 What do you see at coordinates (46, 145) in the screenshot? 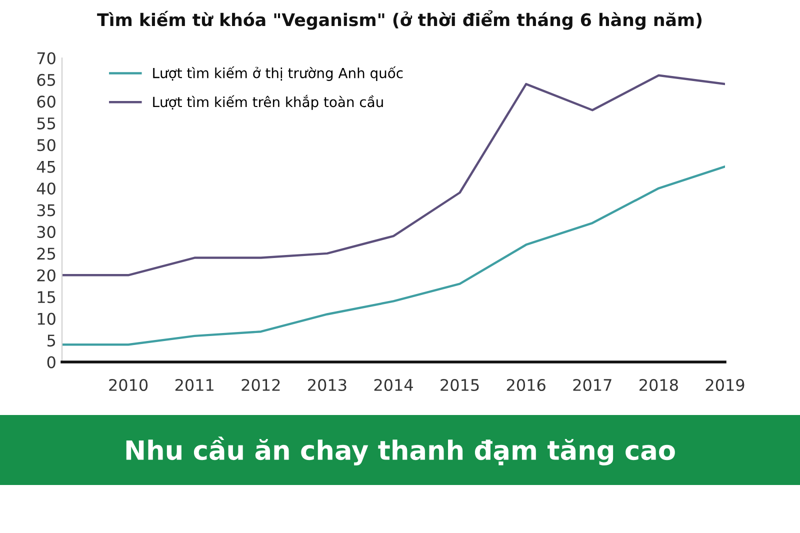
I see `y-tick-label: 50` at bounding box center [46, 145].